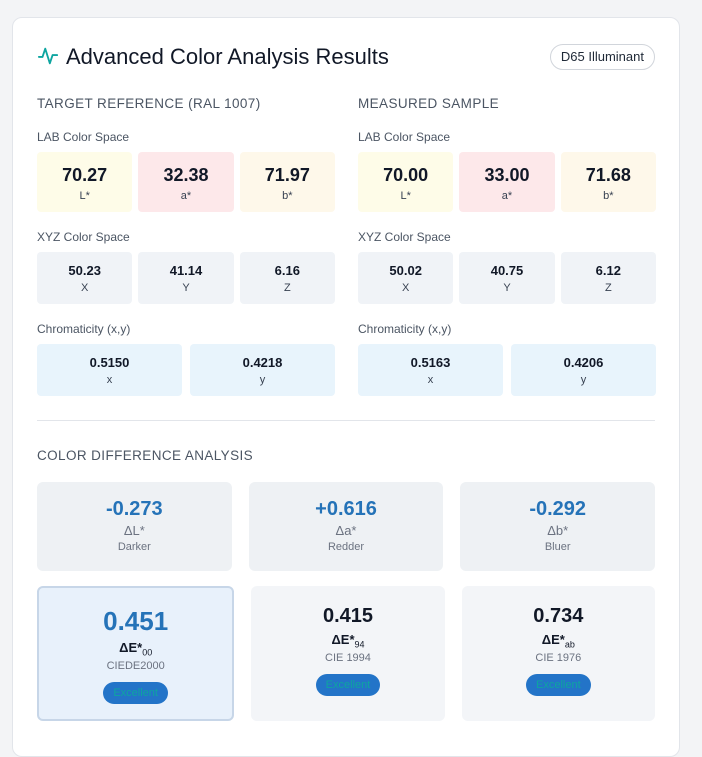 This screenshot has height=757, width=702. What do you see at coordinates (186, 370) in the screenshot?
I see `target-chroma-values: 0.5150 x 0.4218 y` at bounding box center [186, 370].